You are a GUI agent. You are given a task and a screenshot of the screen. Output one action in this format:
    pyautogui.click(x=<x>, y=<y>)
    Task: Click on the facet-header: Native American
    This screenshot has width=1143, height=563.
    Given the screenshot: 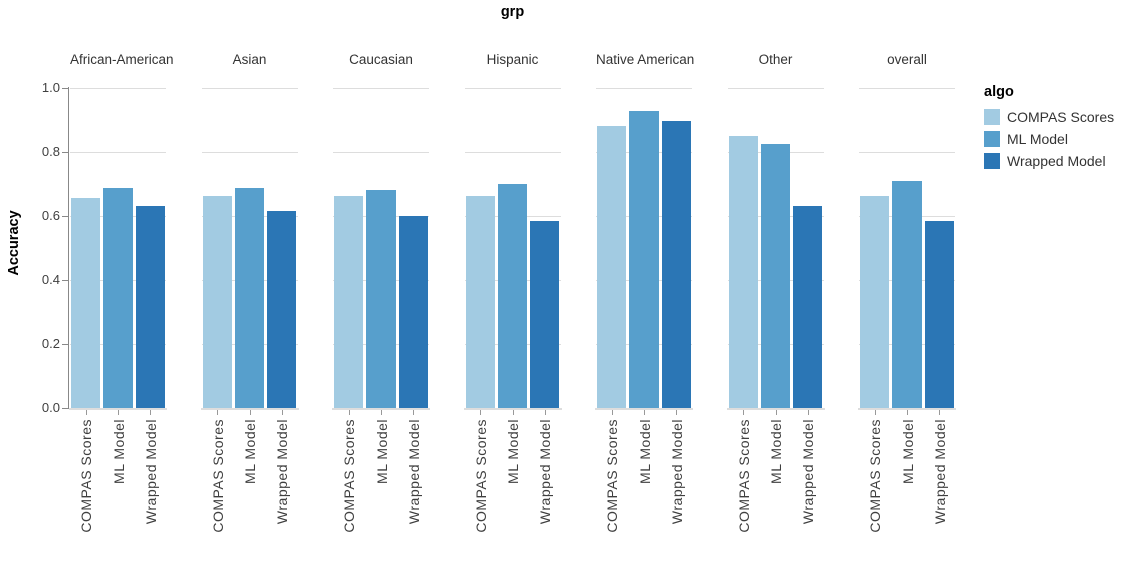 What is the action you would take?
    pyautogui.click(x=645, y=59)
    